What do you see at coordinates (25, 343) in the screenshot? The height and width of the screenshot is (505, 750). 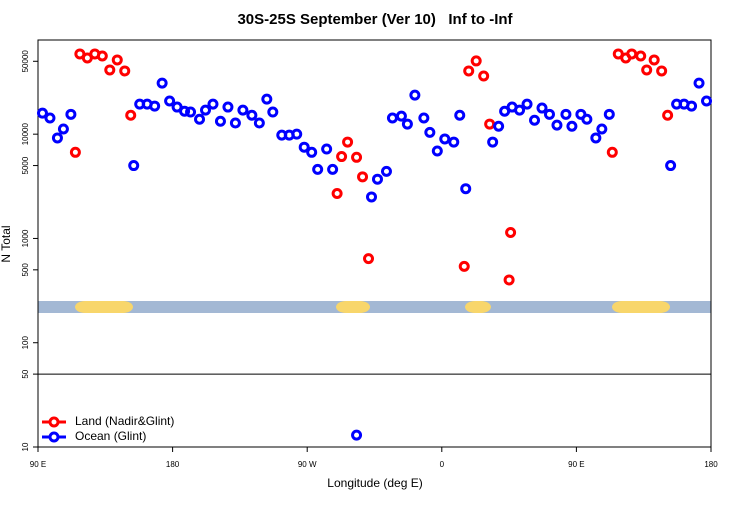 I see `y-tick-label: 100` at bounding box center [25, 343].